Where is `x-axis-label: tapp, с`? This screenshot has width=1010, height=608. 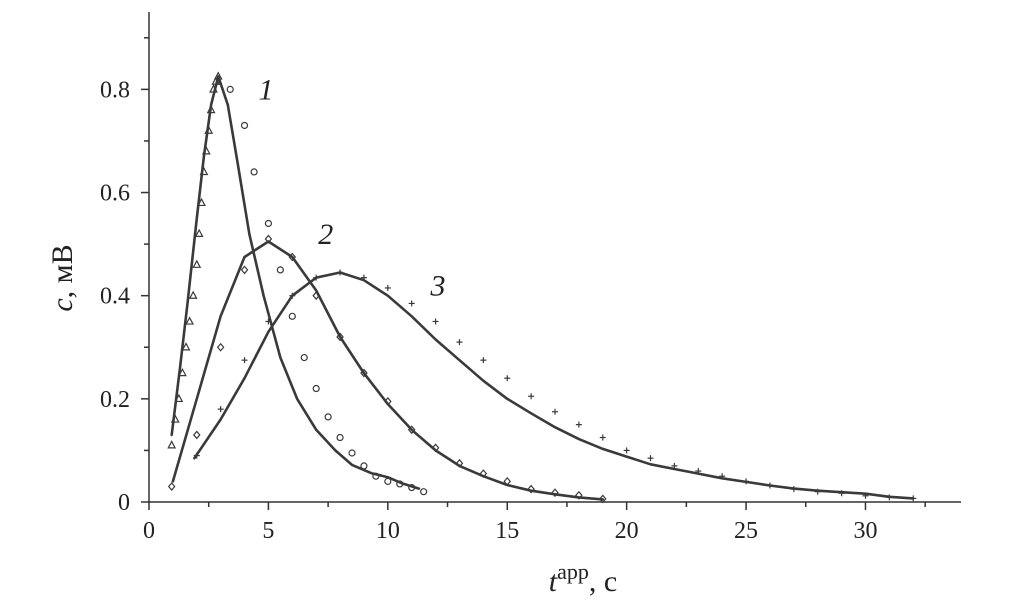 x-axis-label: tapp, с is located at coordinates (583, 579).